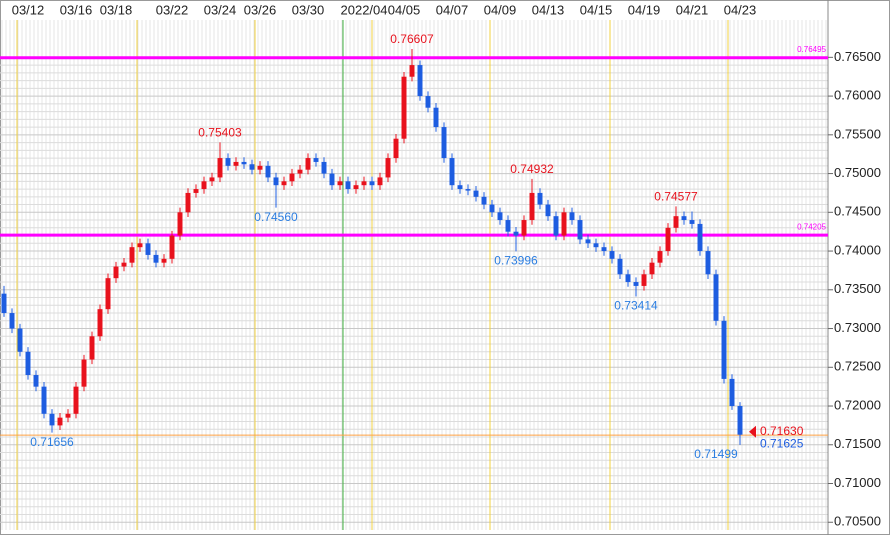 This screenshot has width=890, height=535. Describe the element at coordinates (752, 431) in the screenshot. I see `ask-marker` at that location.